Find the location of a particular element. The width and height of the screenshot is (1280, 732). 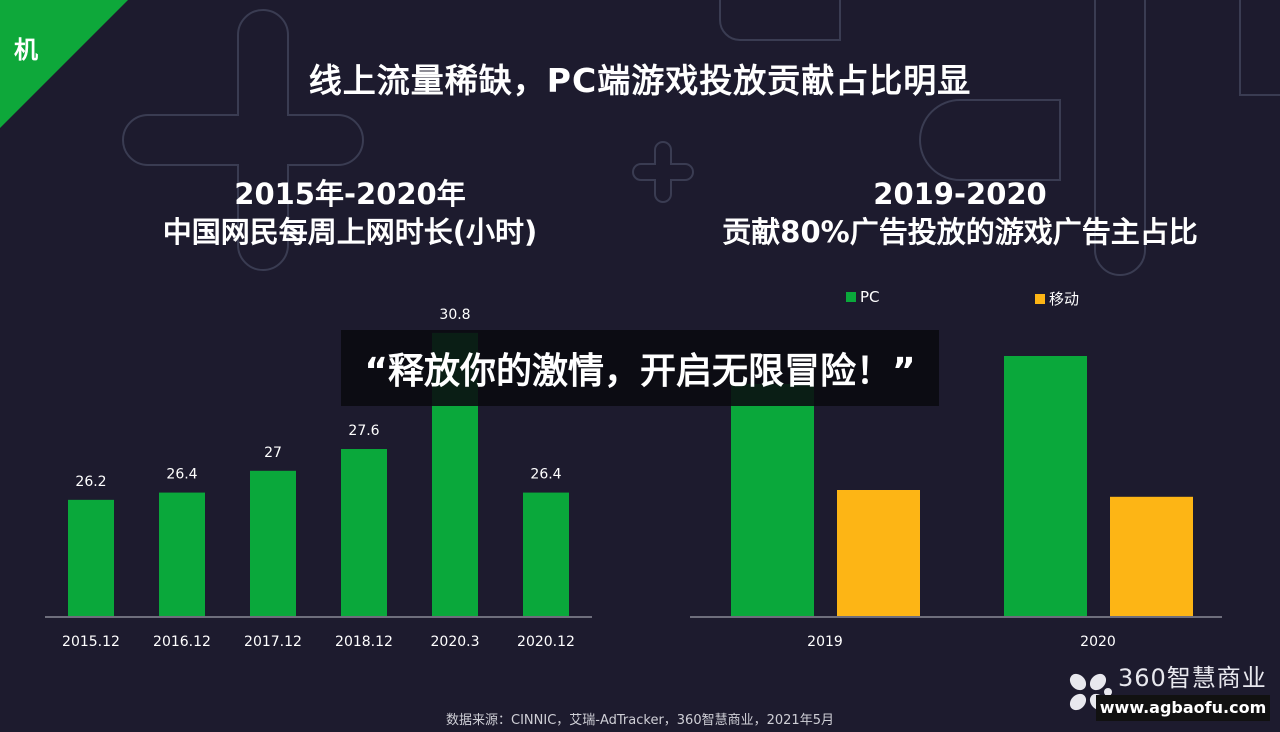

legend-item-mobile: 移动 is located at coordinates (1057, 298).